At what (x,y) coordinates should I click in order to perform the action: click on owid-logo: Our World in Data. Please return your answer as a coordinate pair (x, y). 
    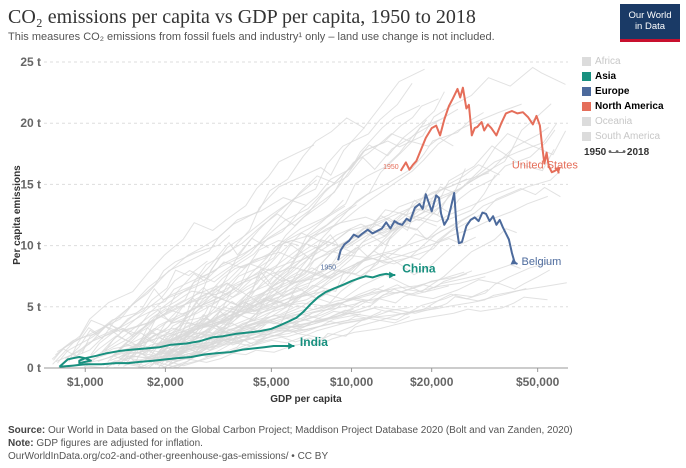
    Looking at the image, I should click on (650, 23).